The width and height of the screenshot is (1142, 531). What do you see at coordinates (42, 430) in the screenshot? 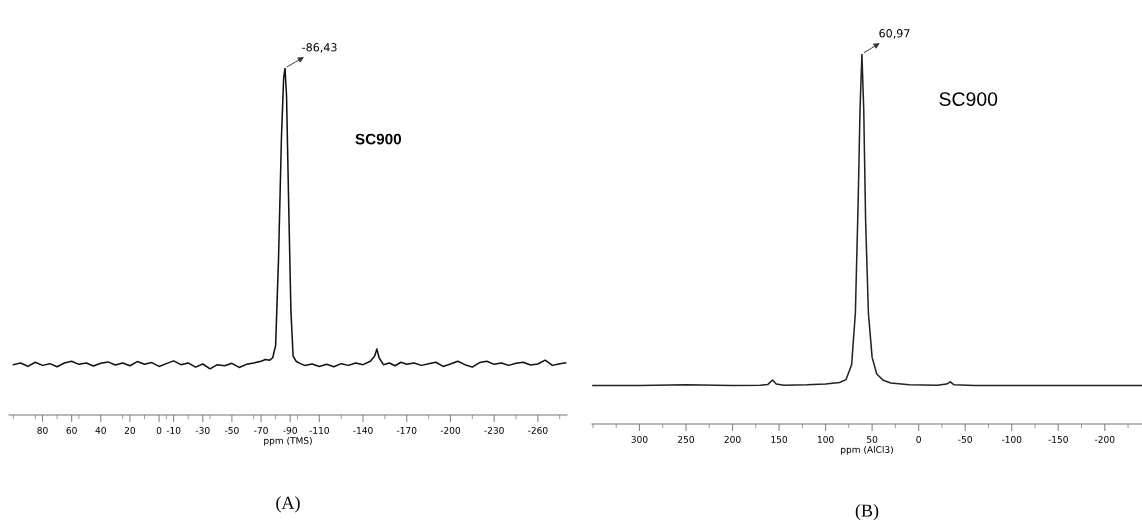
I see `x-tick-label: 80` at bounding box center [42, 430].